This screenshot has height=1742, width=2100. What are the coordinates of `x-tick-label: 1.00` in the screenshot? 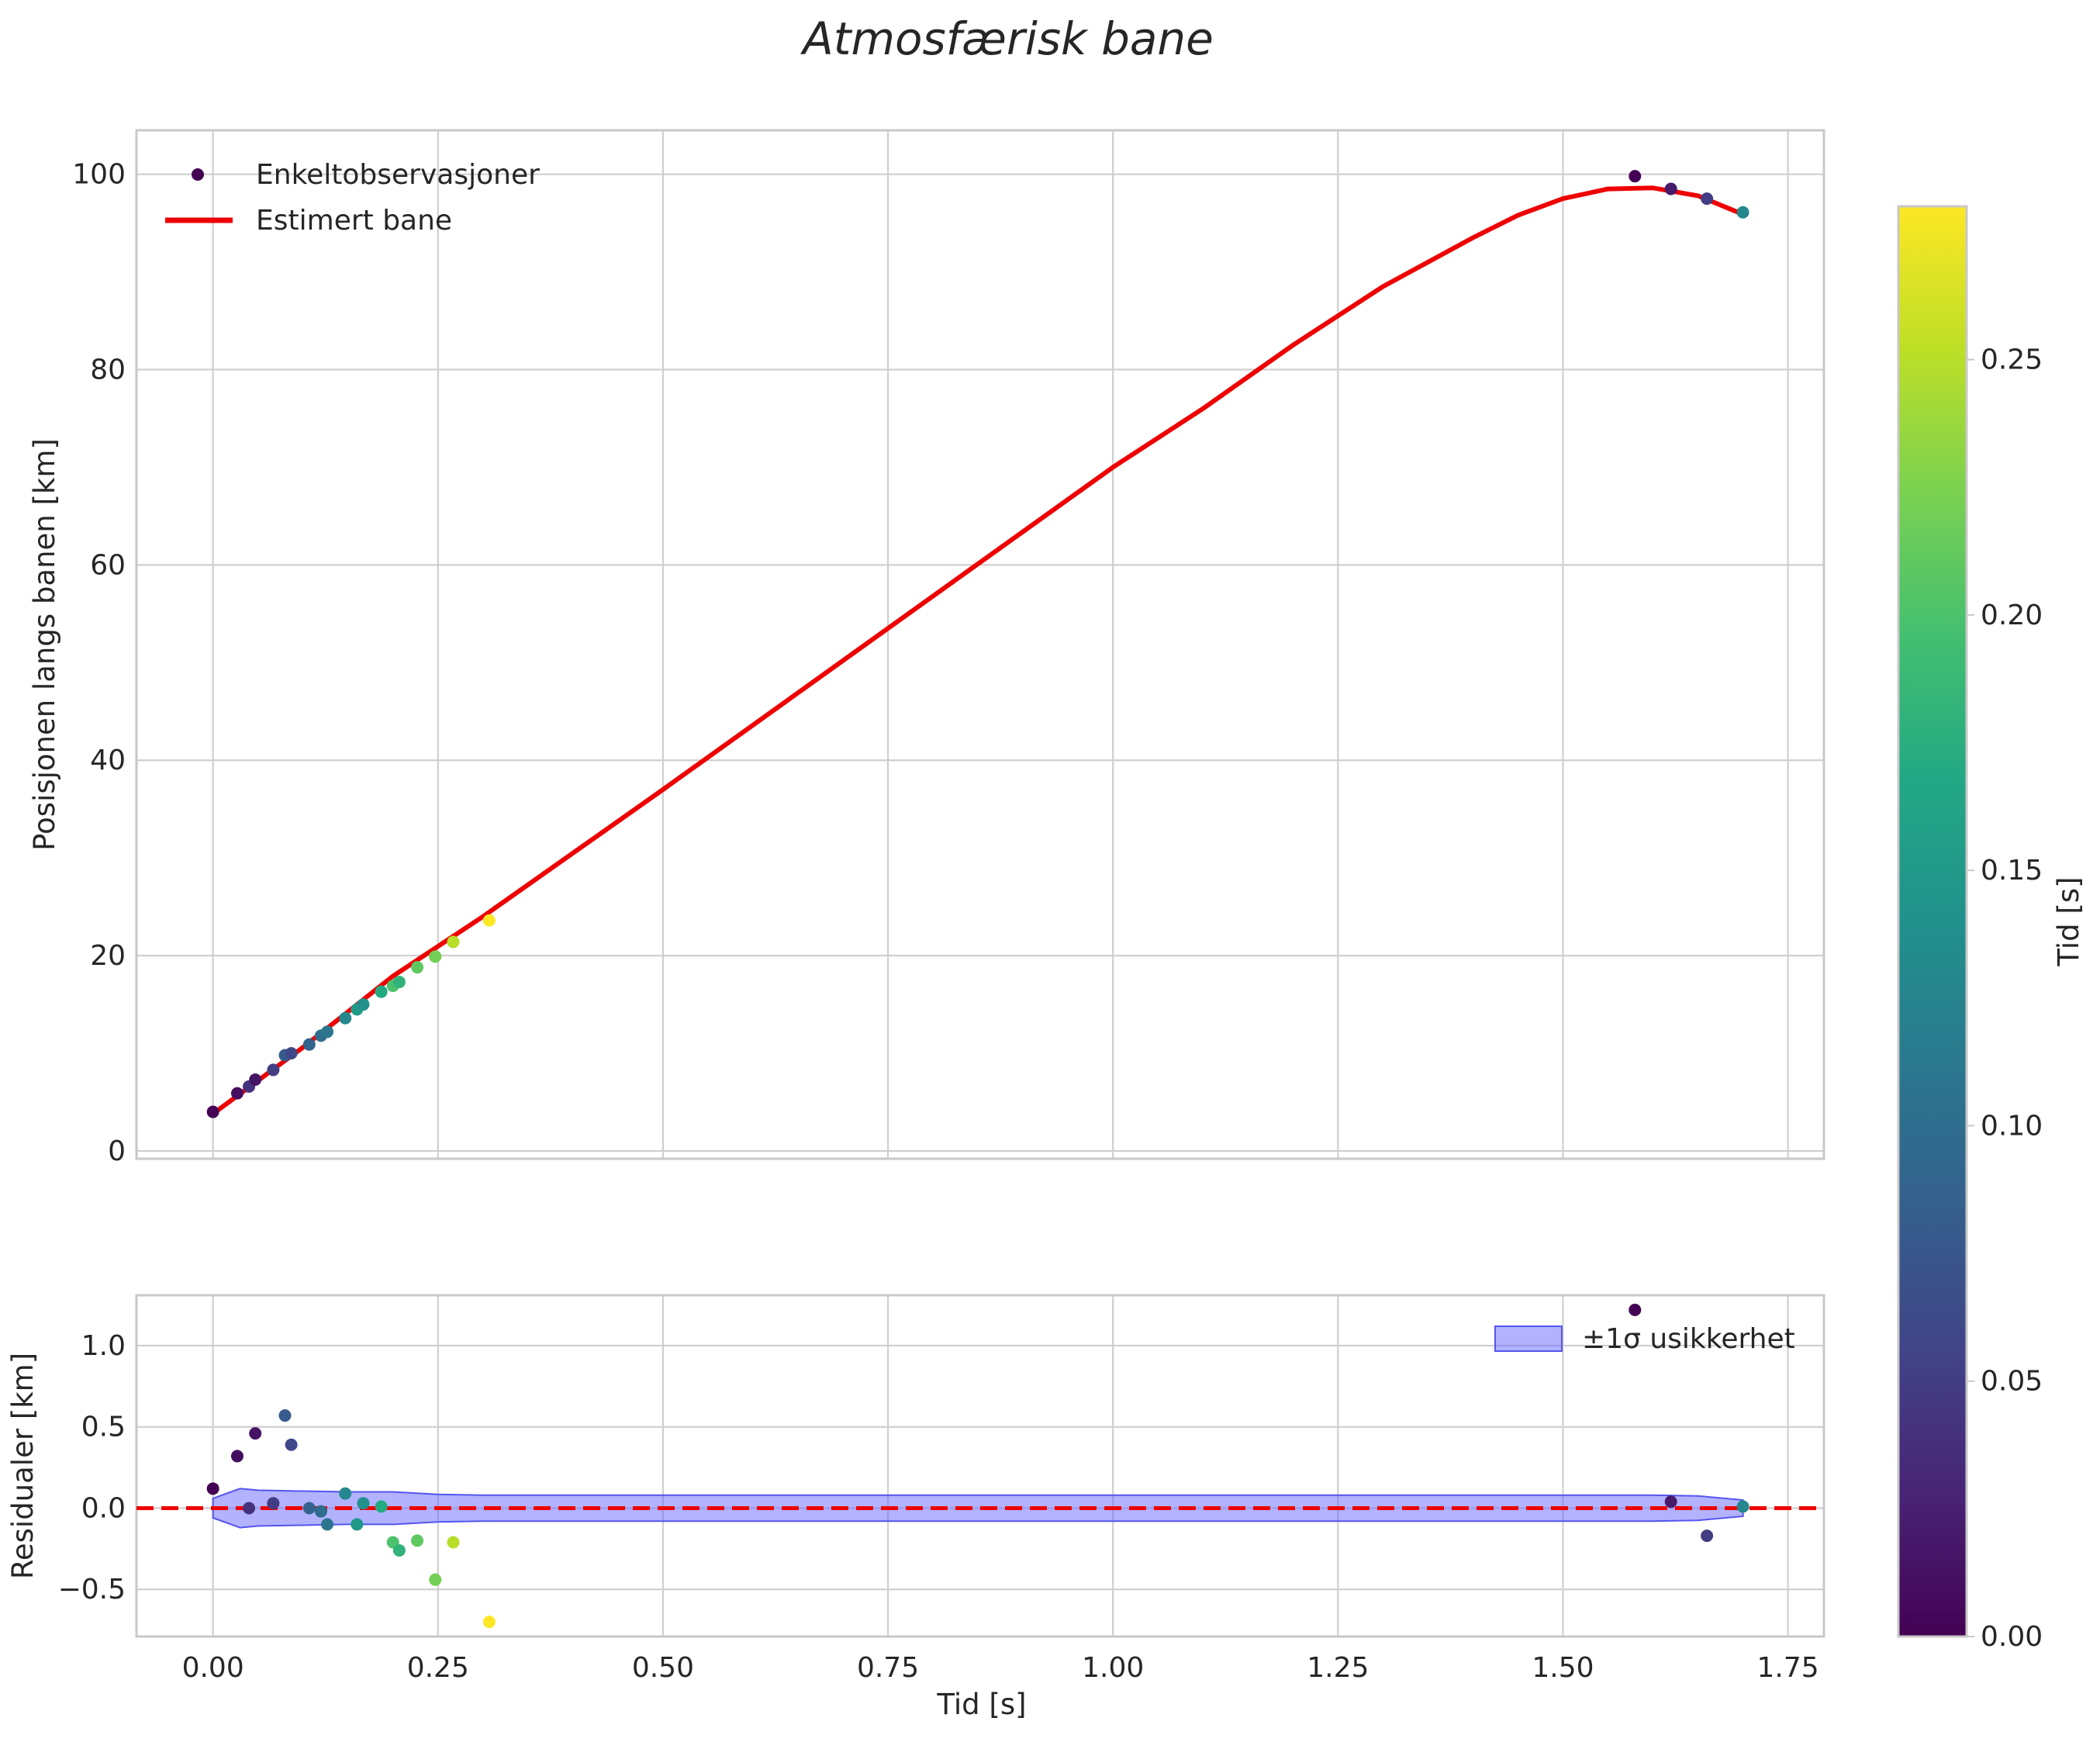 It's located at (1113, 1668).